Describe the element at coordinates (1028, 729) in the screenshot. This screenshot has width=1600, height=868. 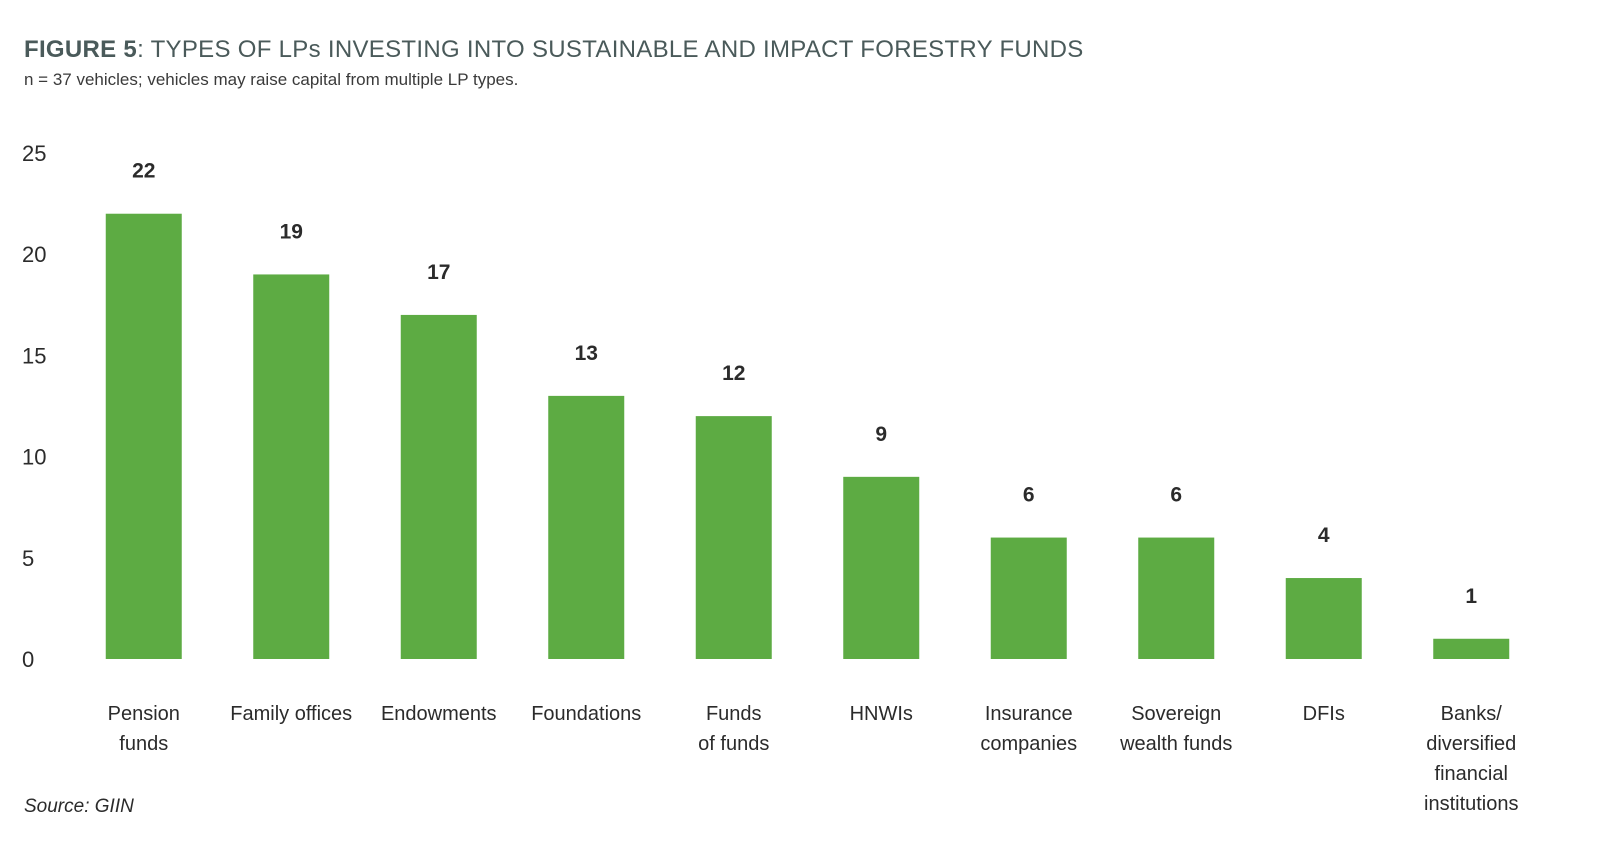
I see `category-label: Insurance companies` at that location.